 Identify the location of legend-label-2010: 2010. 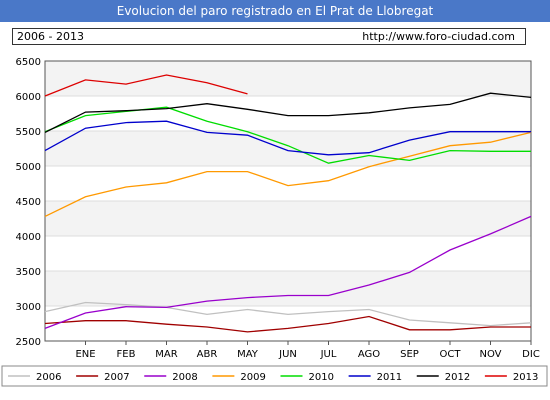
(321, 377).